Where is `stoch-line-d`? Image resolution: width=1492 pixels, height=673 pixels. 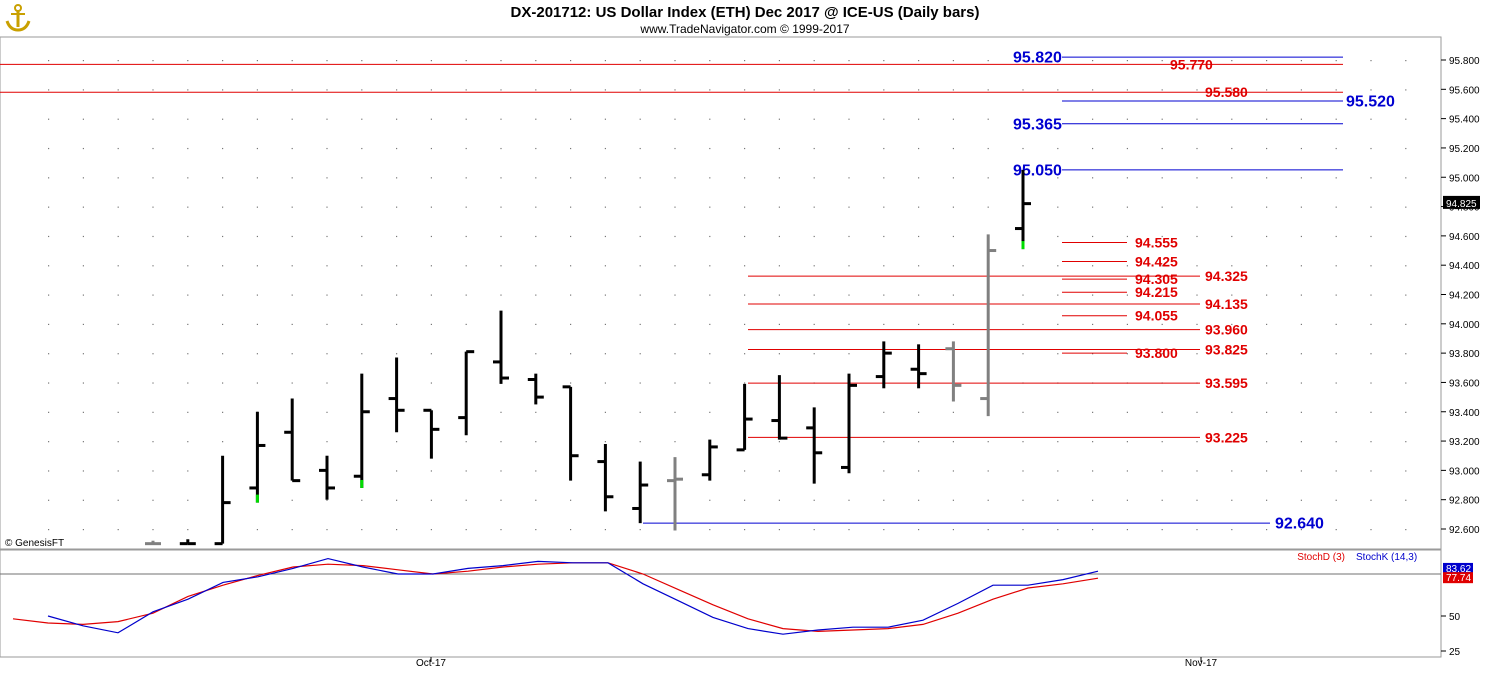
stoch-line-d is located at coordinates (555, 597).